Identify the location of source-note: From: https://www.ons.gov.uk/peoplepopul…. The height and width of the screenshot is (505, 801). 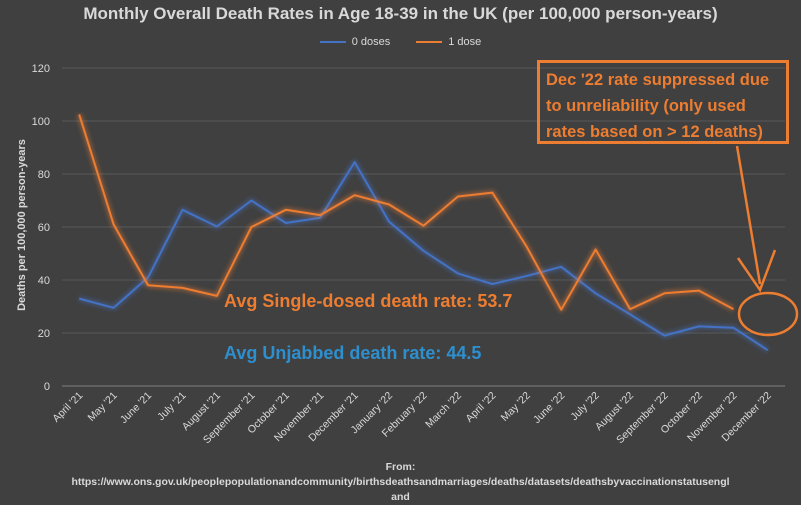
(400, 482).